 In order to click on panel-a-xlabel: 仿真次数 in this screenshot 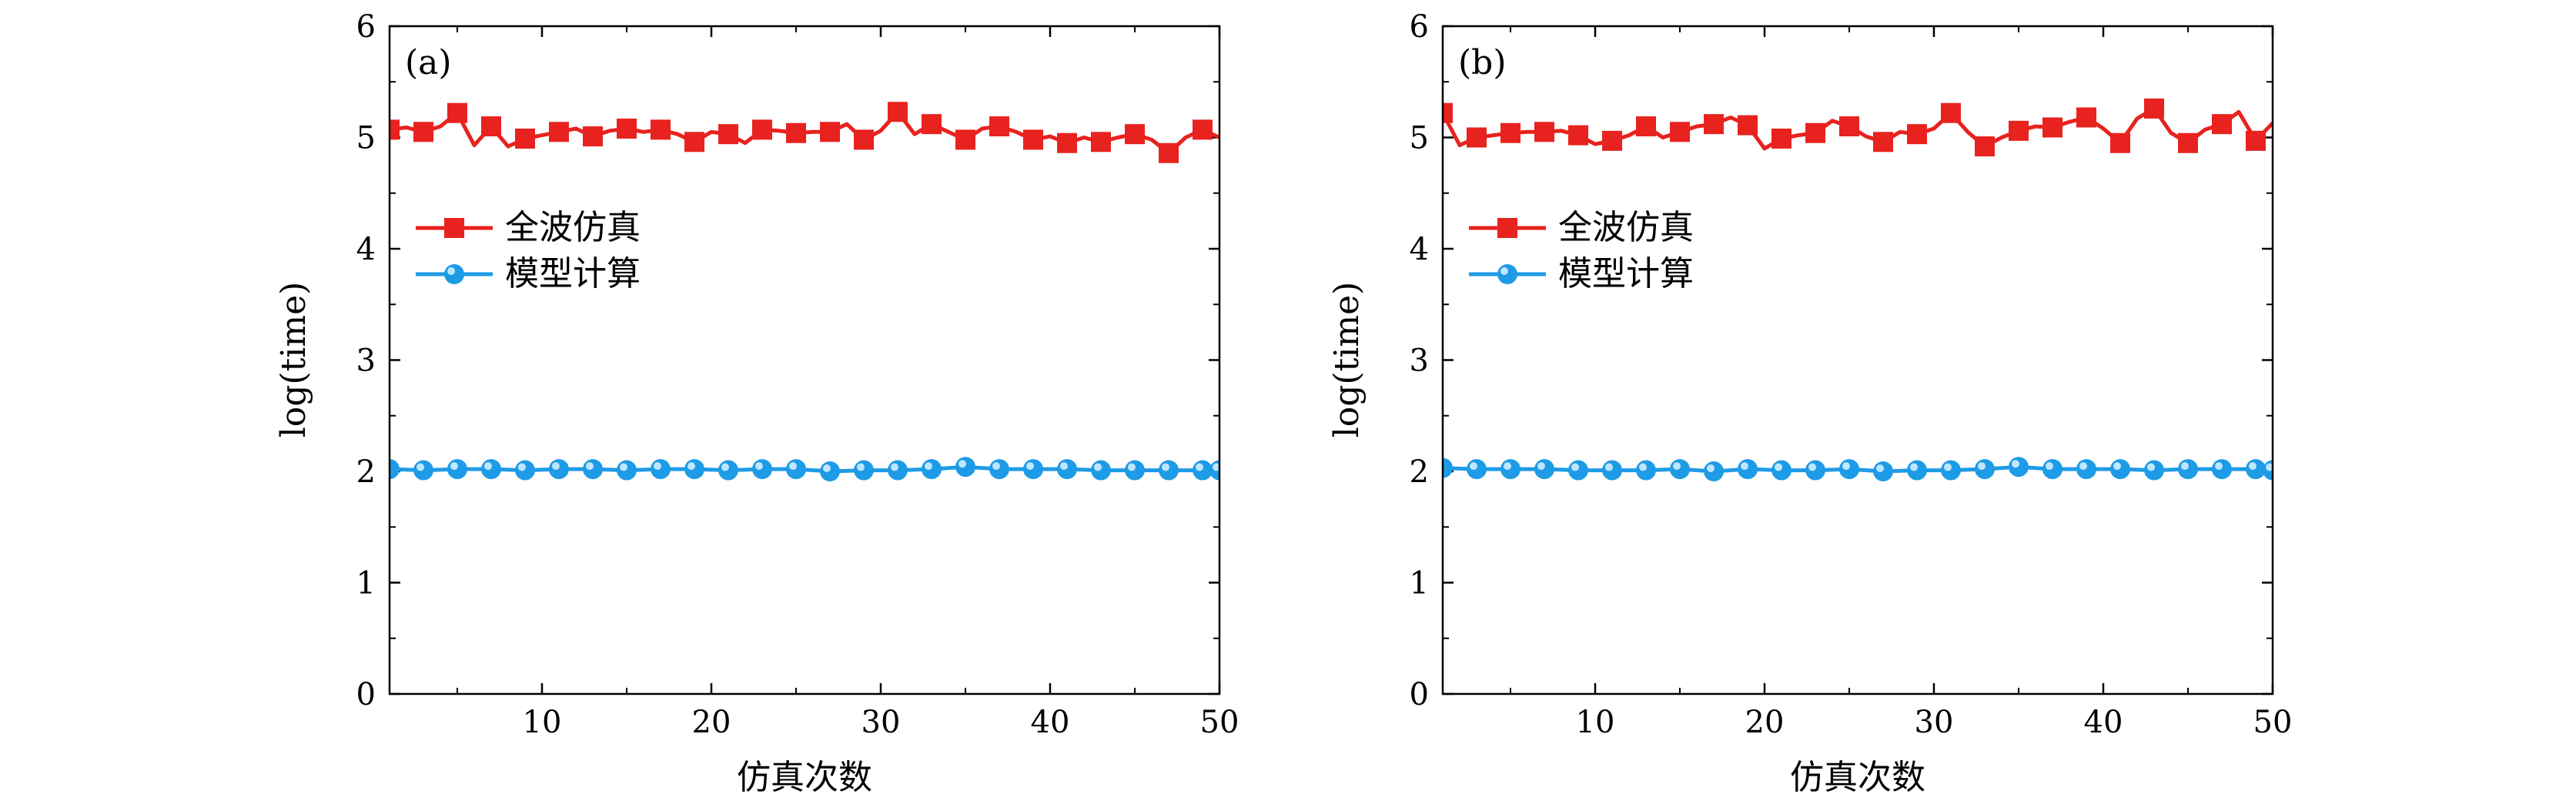, I will do `click(805, 777)`.